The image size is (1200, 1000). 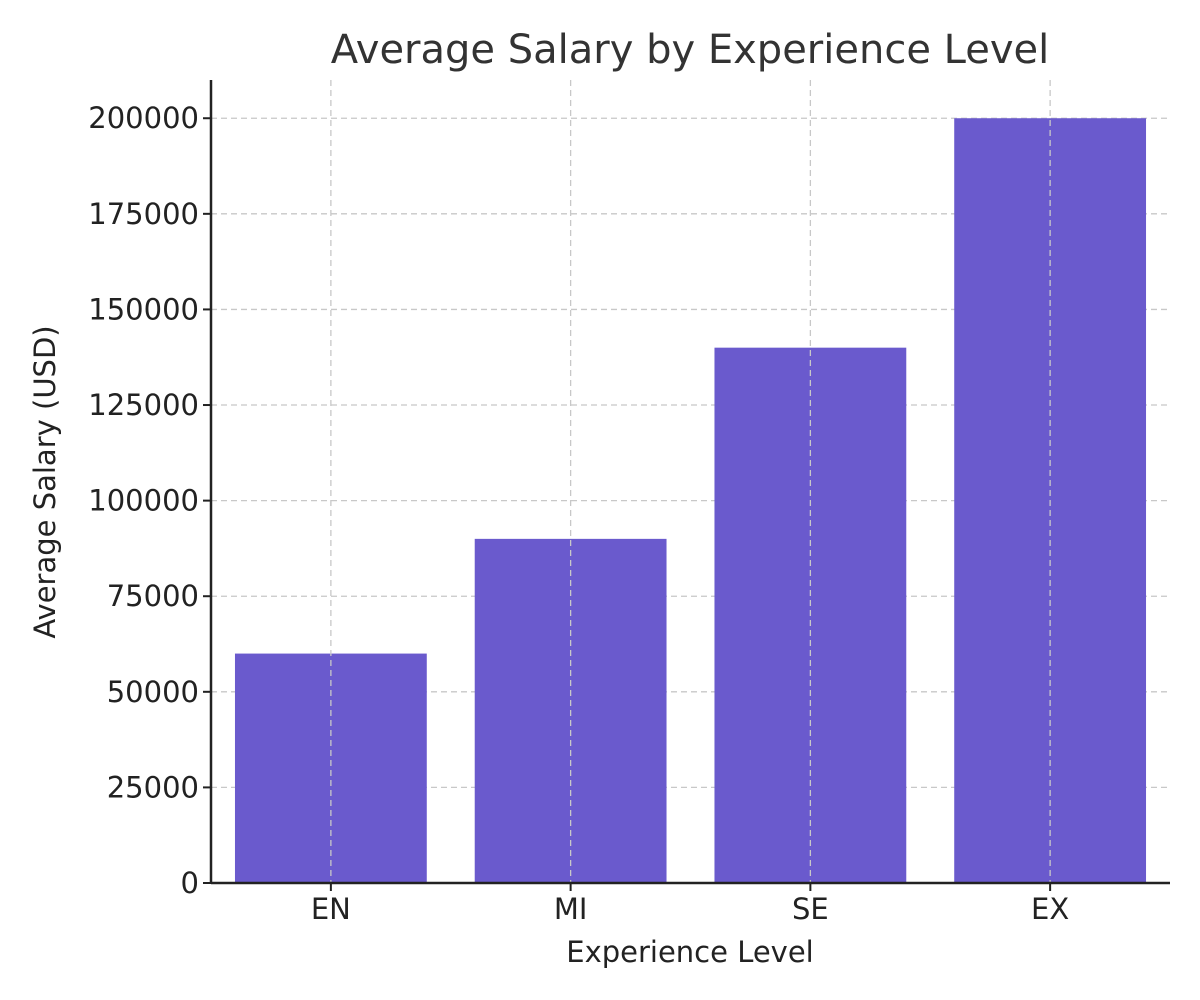 What do you see at coordinates (45, 481) in the screenshot?
I see `y-axis-label: Average Salary (USD)` at bounding box center [45, 481].